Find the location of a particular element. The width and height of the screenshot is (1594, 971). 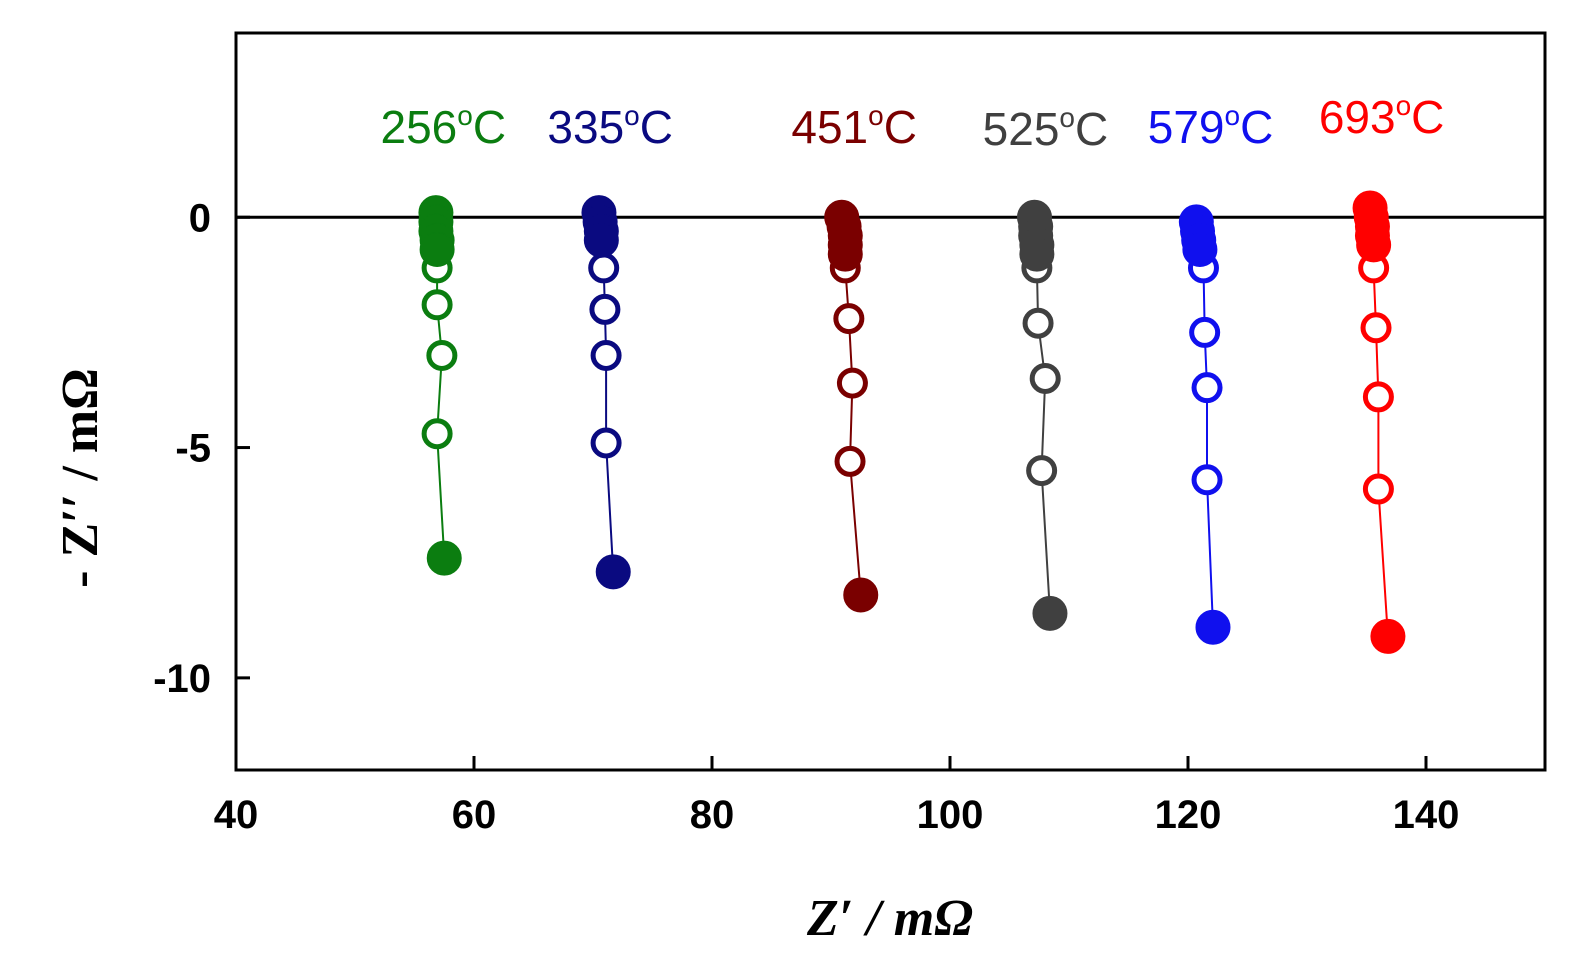

series-label-525: 525oC is located at coordinates (1046, 128).